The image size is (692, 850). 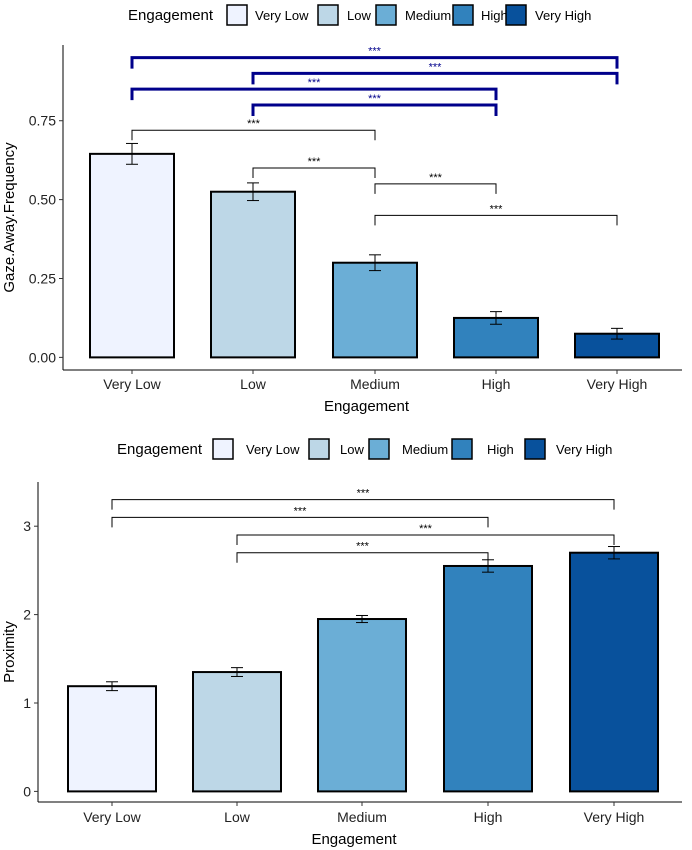 I want to click on y-tick-label: 3, so click(x=27, y=526).